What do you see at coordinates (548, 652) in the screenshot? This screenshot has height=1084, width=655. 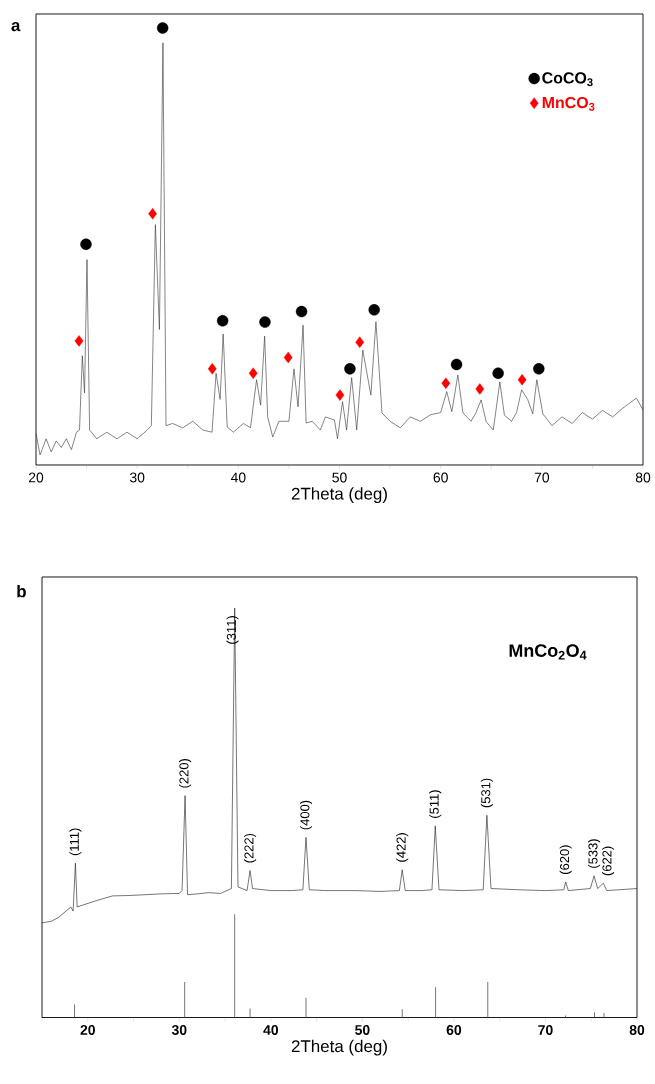 I see `annotation: MnCo$_{2}$O$_{4}$` at bounding box center [548, 652].